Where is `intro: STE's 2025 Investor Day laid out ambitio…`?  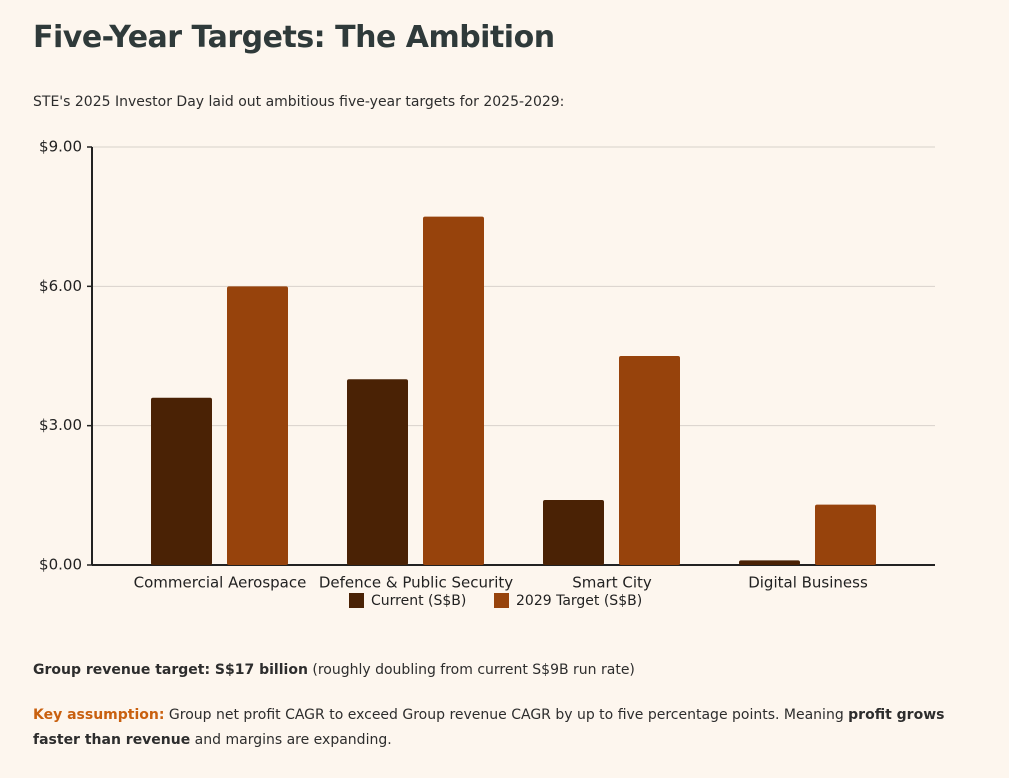 intro: STE's 2025 Investor Day laid out ambitio… is located at coordinates (299, 102).